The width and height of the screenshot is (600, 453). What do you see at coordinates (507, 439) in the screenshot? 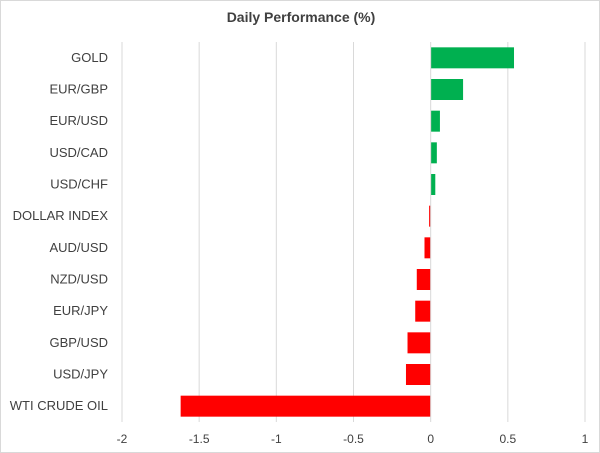
I see `x-tick-label-5: 0.5` at bounding box center [507, 439].